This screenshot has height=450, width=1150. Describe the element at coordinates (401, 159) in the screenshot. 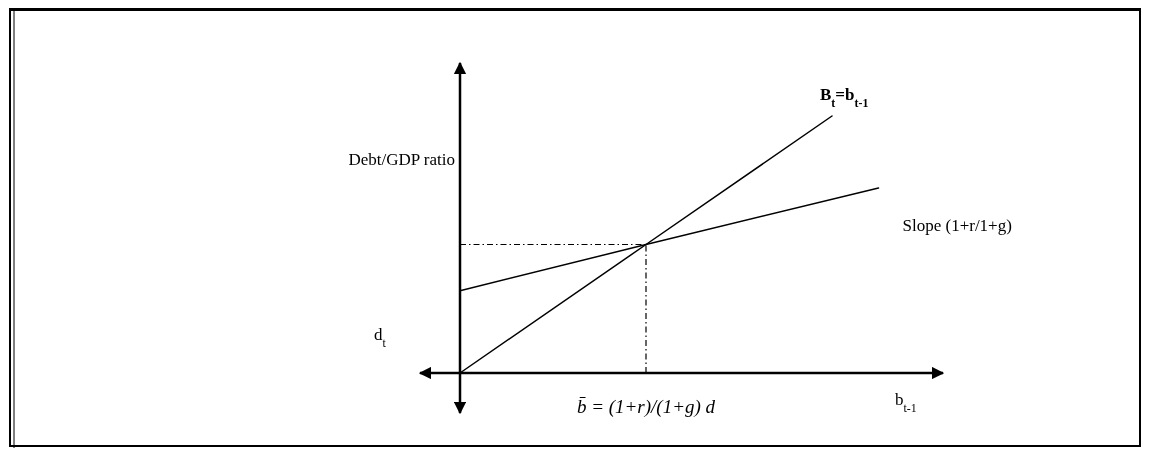

I see `annotation: Debt/GDP ratio` at that location.